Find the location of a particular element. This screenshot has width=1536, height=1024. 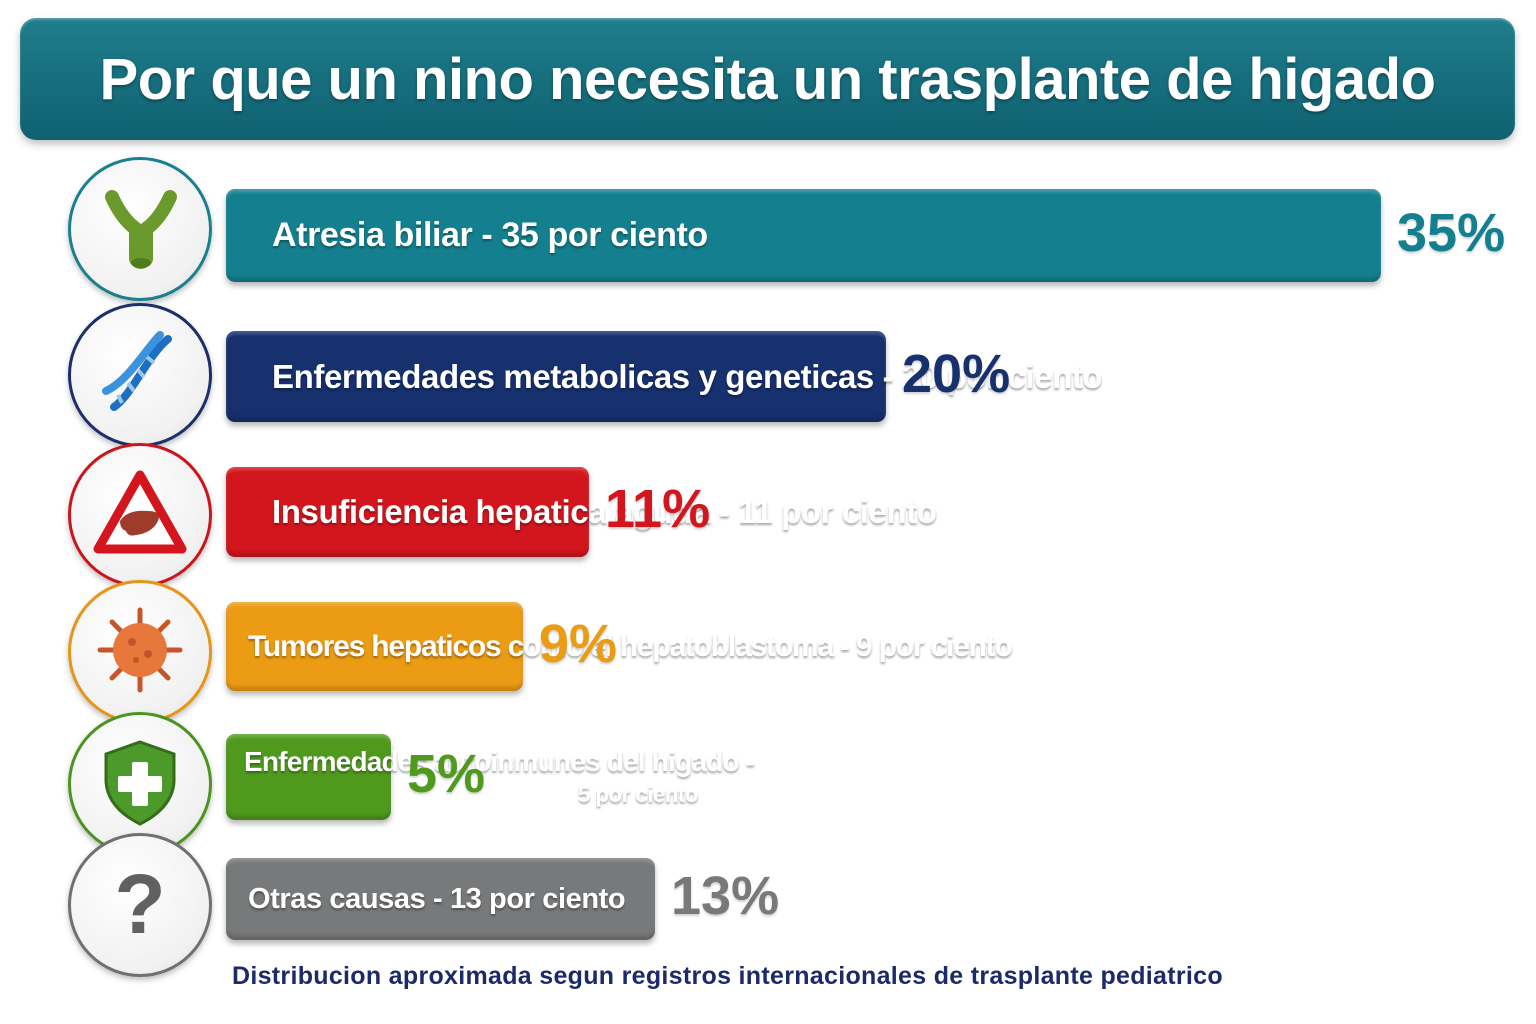

row-icon-circle: ? is located at coordinates (140, 905).